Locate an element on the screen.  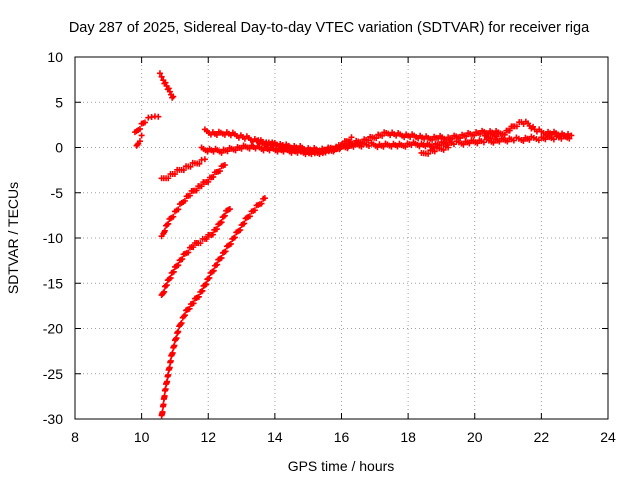
y-tick-label: -30 is located at coordinates (53, 419).